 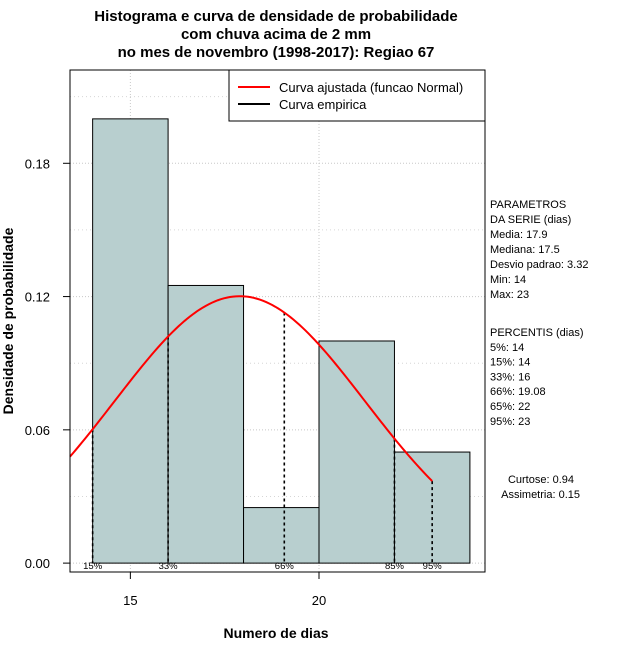 I want to click on percentile-line-text: PERCENTIS (dias), so click(x=537, y=333).